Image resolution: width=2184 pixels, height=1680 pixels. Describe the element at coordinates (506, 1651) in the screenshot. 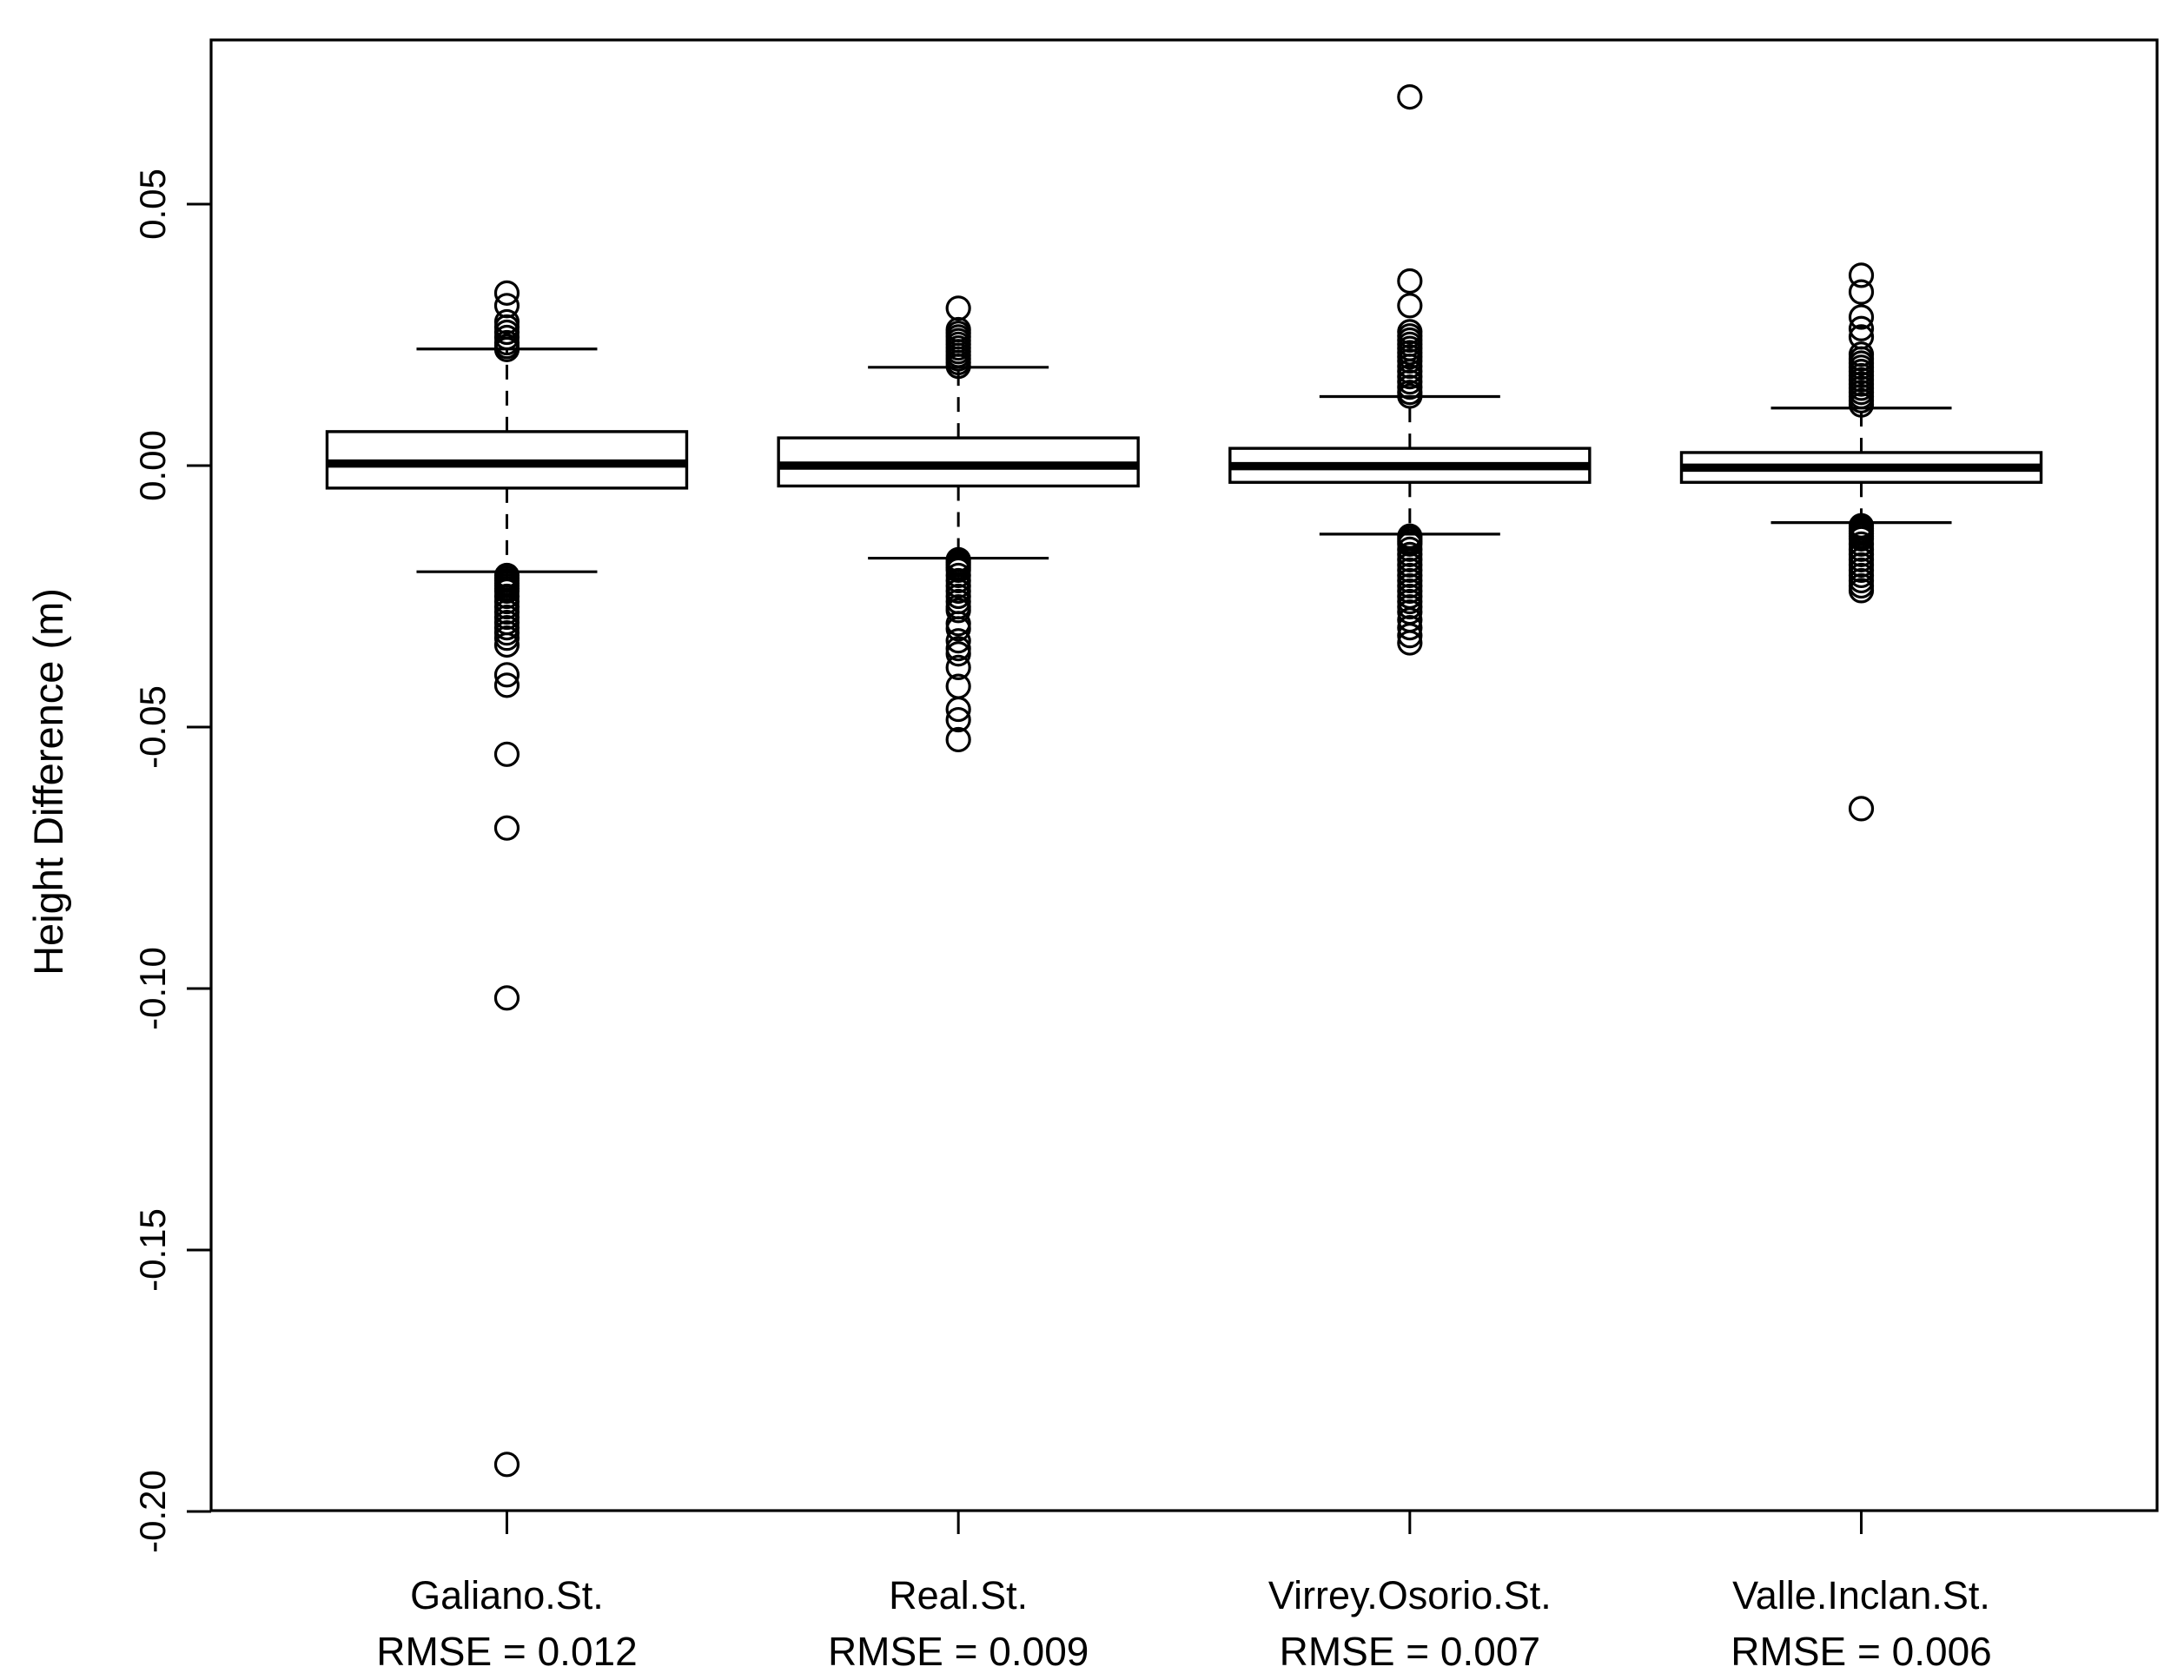

I see `rmse-label-galiano-st: RMSE = 0.012` at that location.